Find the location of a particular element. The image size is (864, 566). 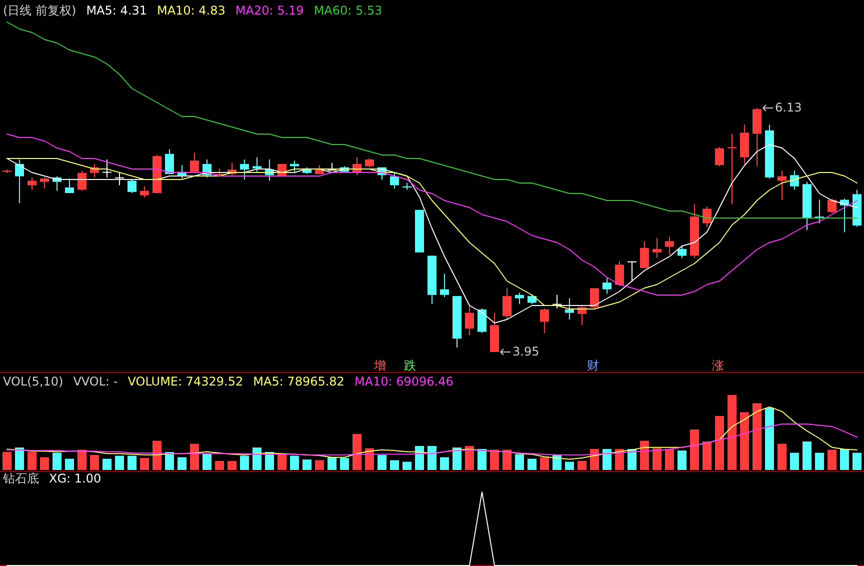

annotation: 涨 is located at coordinates (718, 365).